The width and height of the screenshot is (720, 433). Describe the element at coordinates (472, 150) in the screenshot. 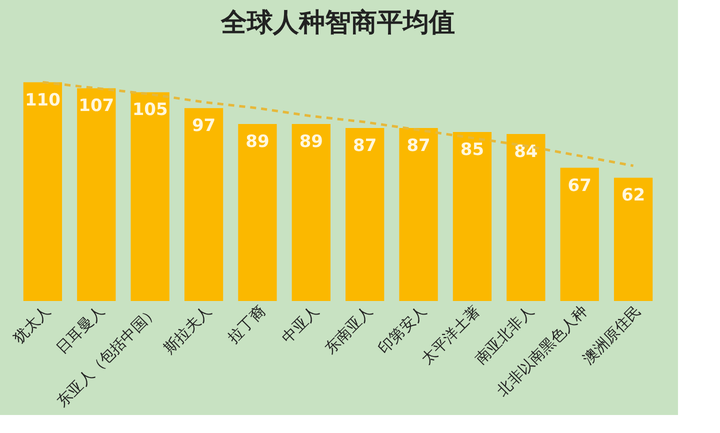

I see `data-label: 85` at that location.